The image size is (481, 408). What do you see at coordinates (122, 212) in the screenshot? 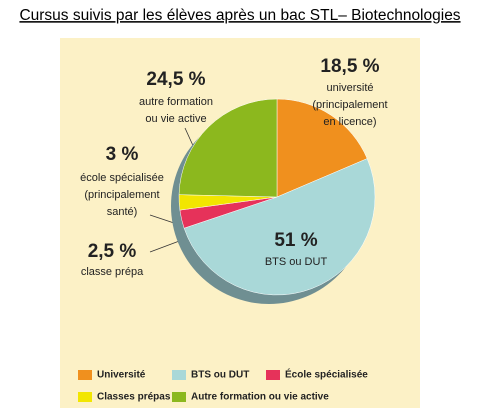
I see `slice-label: santé)` at bounding box center [122, 212].